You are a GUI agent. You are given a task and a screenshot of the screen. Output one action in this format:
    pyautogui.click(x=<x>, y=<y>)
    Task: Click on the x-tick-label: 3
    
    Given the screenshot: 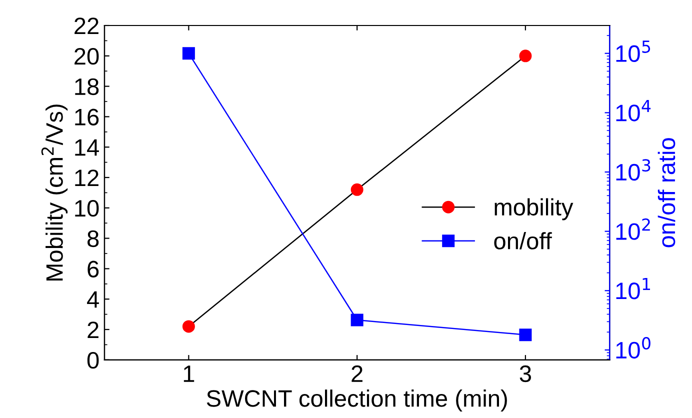 What is the action you would take?
    pyautogui.click(x=525, y=373)
    